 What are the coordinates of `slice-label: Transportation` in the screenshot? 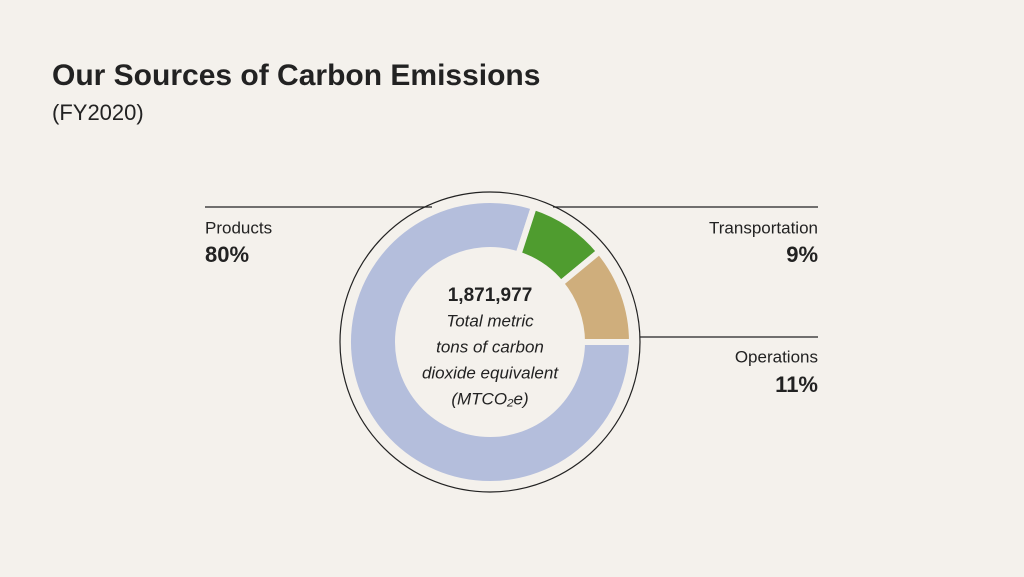 It's located at (763, 227).